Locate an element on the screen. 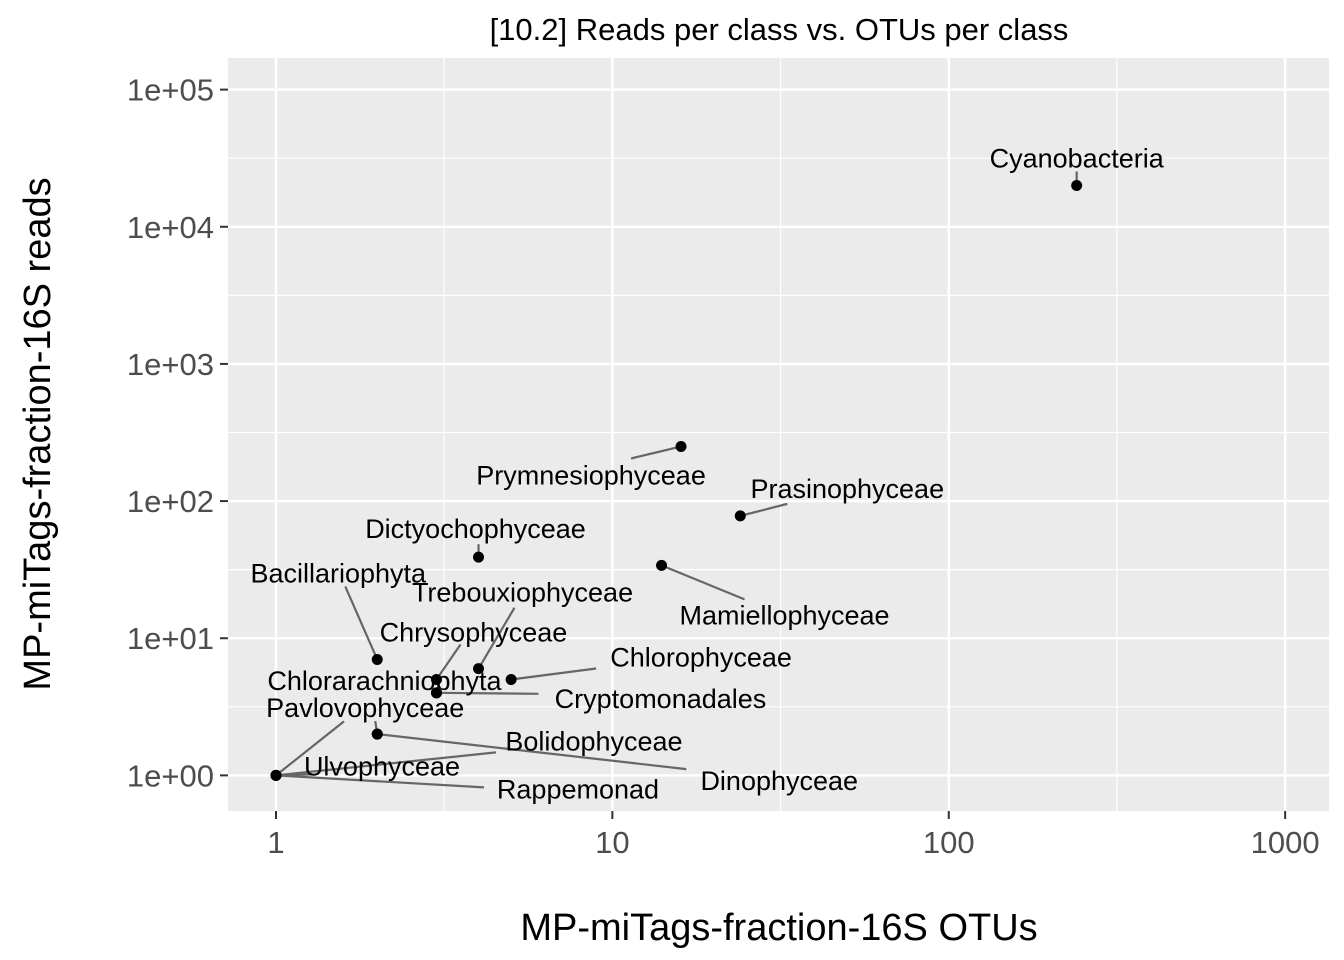 The width and height of the screenshot is (1344, 960). point-label: Mamiellophyceae is located at coordinates (784, 615).